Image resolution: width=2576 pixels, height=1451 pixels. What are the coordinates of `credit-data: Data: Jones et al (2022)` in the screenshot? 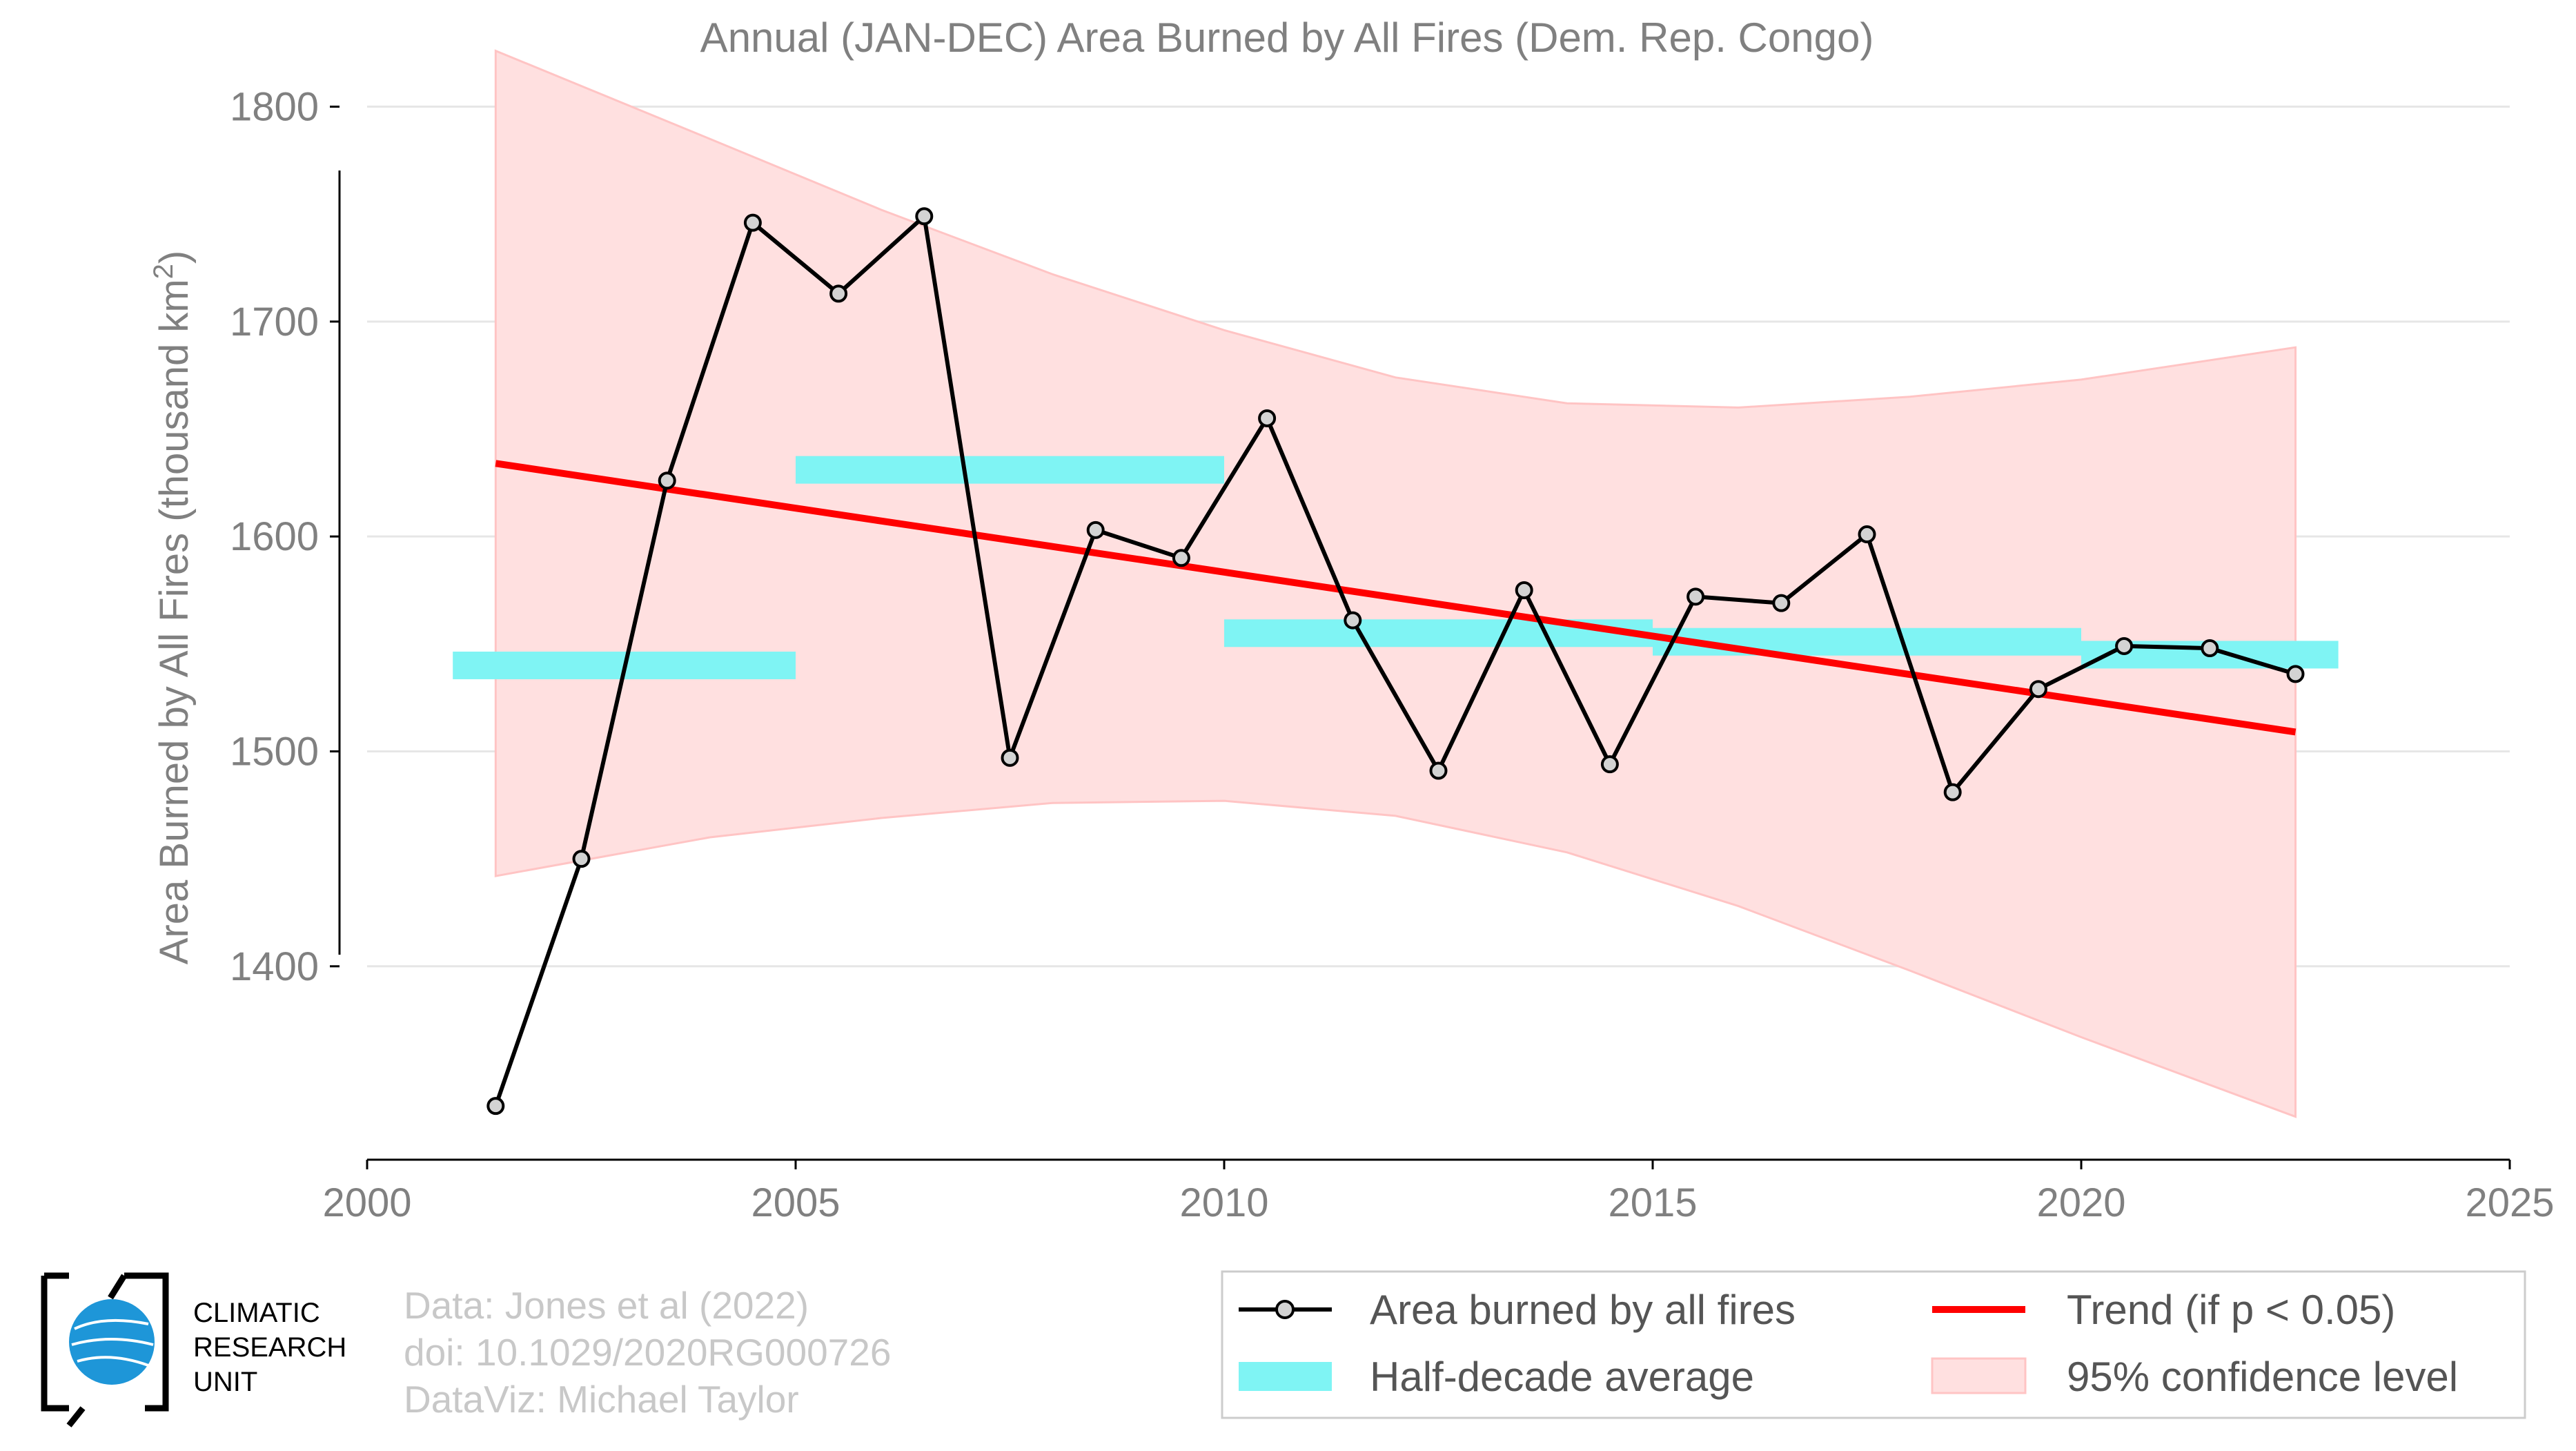 It's located at (606, 1305).